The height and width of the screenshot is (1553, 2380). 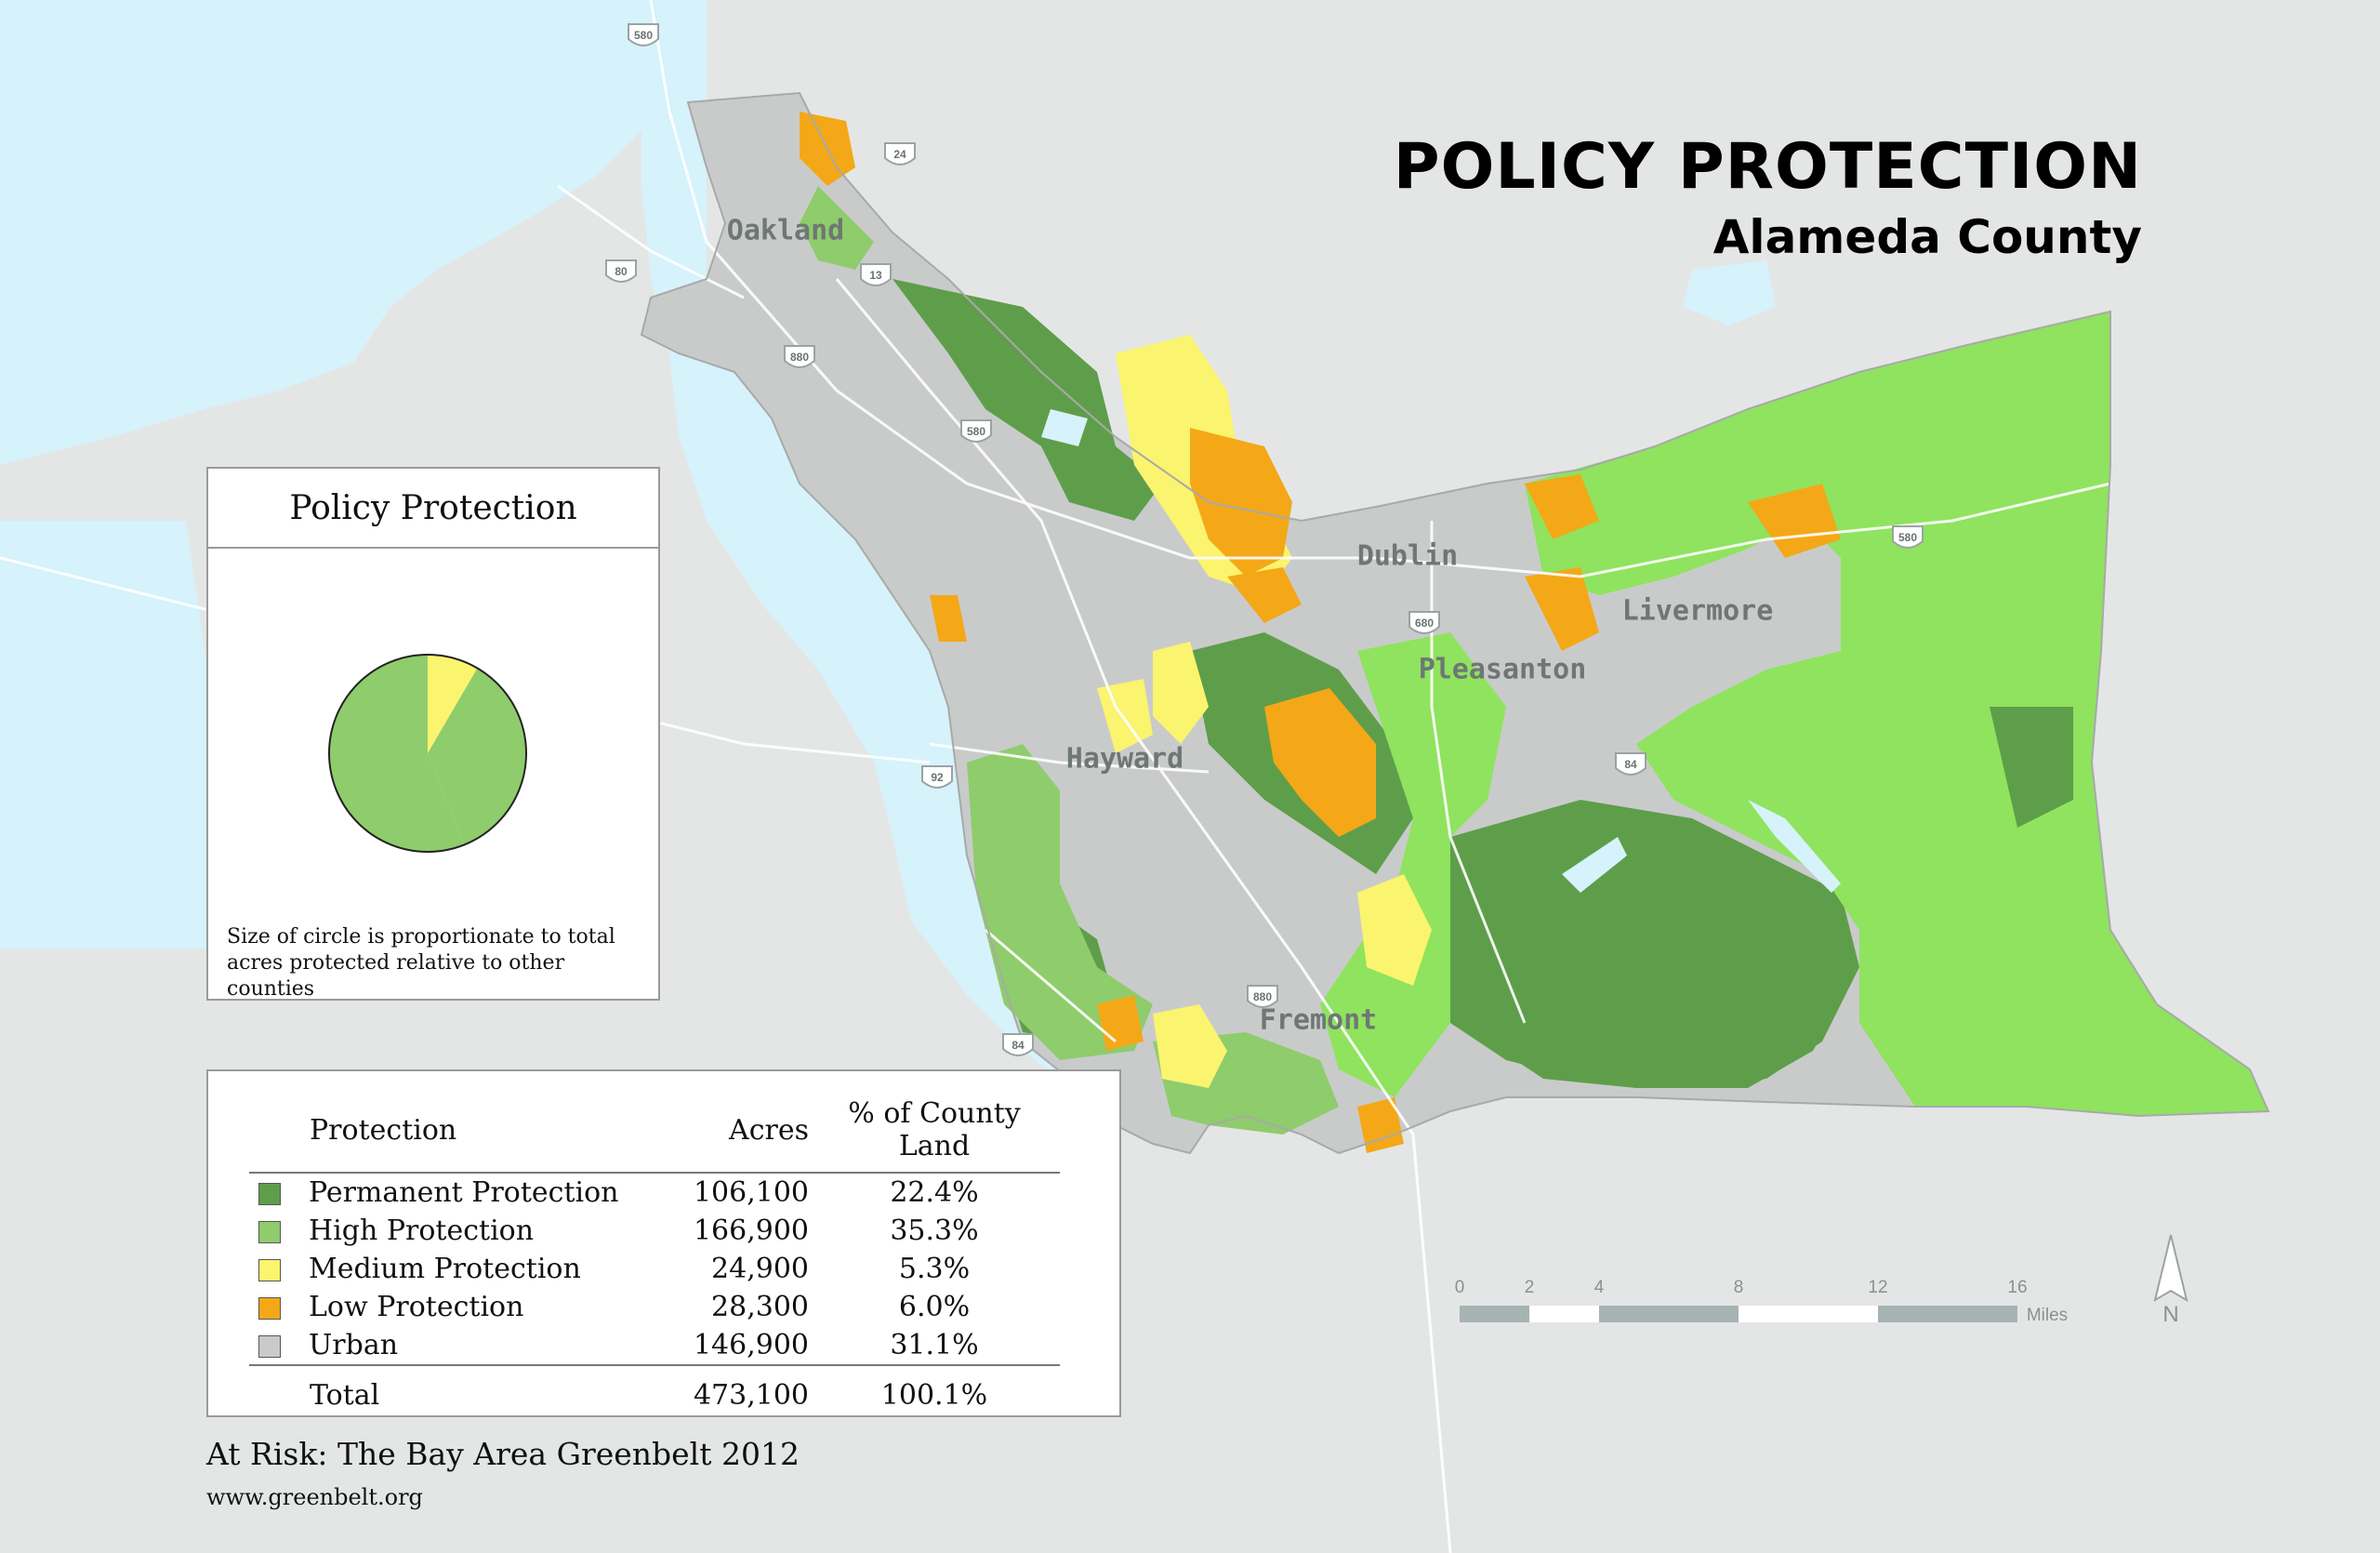 I want to click on highway-shield-label: 92, so click(x=937, y=777).